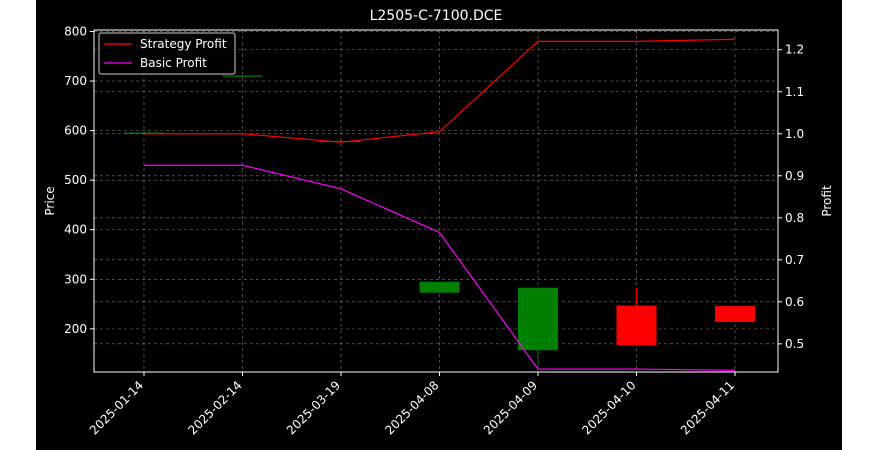 The height and width of the screenshot is (450, 878). Describe the element at coordinates (794, 218) in the screenshot. I see `y-tick-label-right: 0.8` at that location.